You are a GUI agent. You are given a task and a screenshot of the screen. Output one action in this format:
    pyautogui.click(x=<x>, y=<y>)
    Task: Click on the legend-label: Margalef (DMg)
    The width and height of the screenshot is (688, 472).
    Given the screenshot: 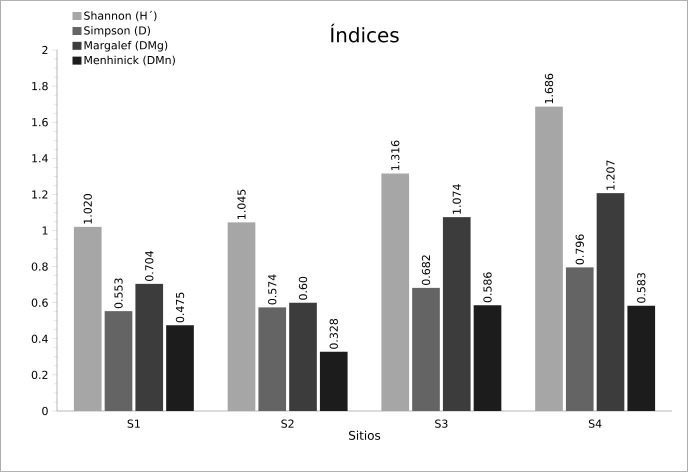 What is the action you would take?
    pyautogui.click(x=126, y=46)
    